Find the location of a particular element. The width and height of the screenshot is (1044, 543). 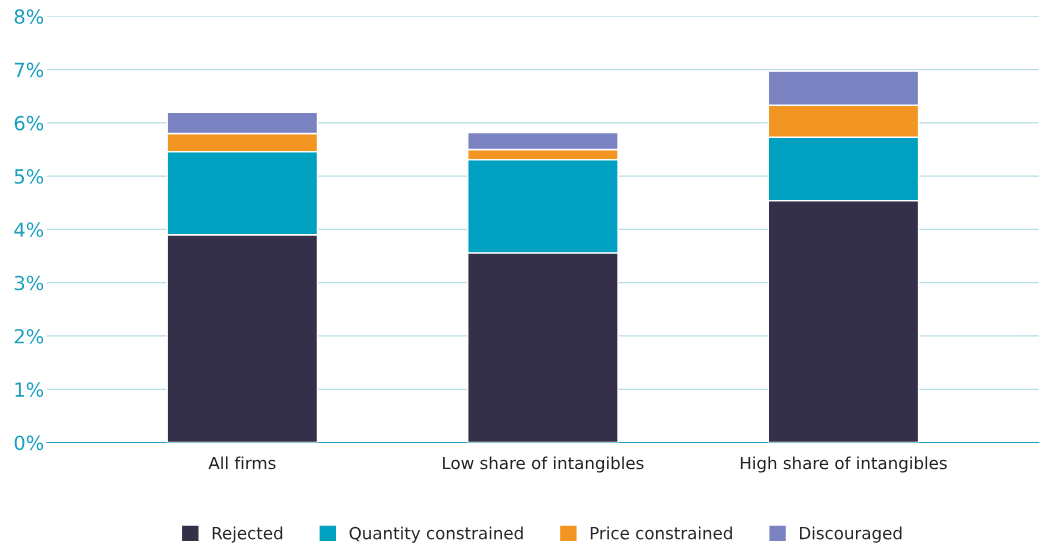

y-tick-label: 0% is located at coordinates (29, 443).